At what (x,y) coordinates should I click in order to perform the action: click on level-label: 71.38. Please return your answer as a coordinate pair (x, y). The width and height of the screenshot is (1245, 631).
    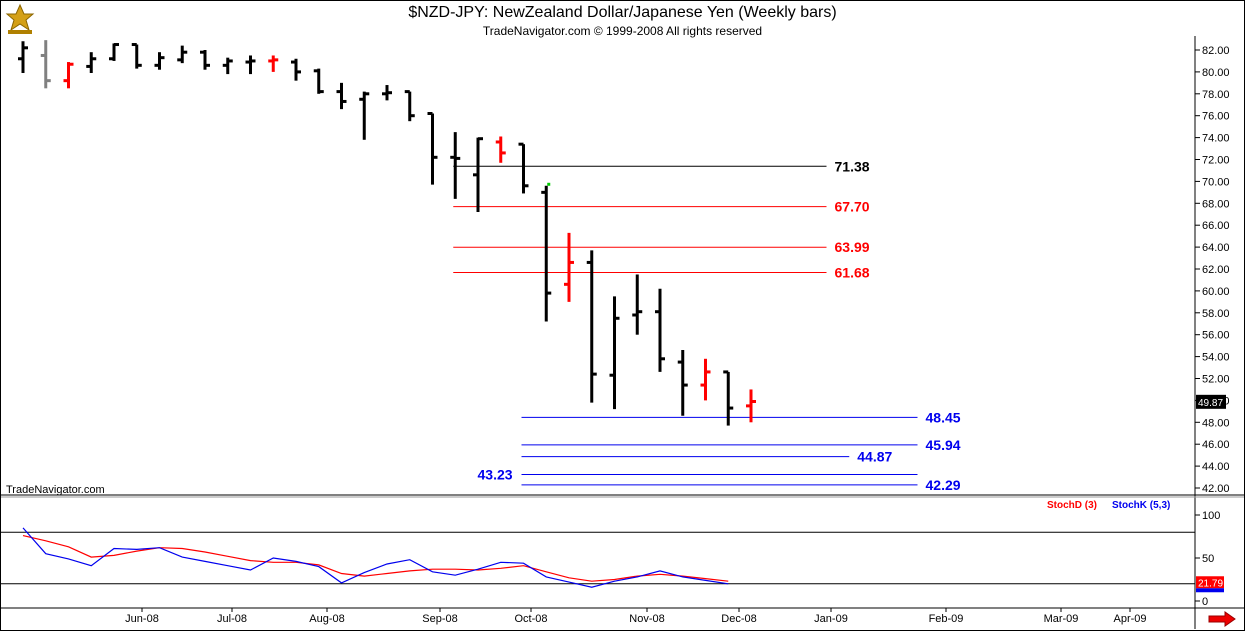
    Looking at the image, I should click on (852, 166).